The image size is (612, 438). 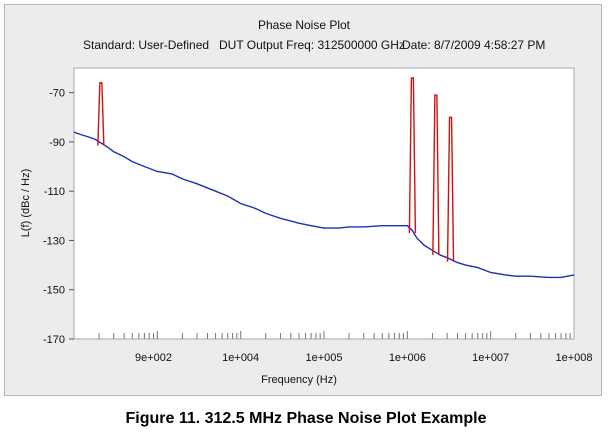 What do you see at coordinates (490, 358) in the screenshot?
I see `x-tick-label: 1e+007` at bounding box center [490, 358].